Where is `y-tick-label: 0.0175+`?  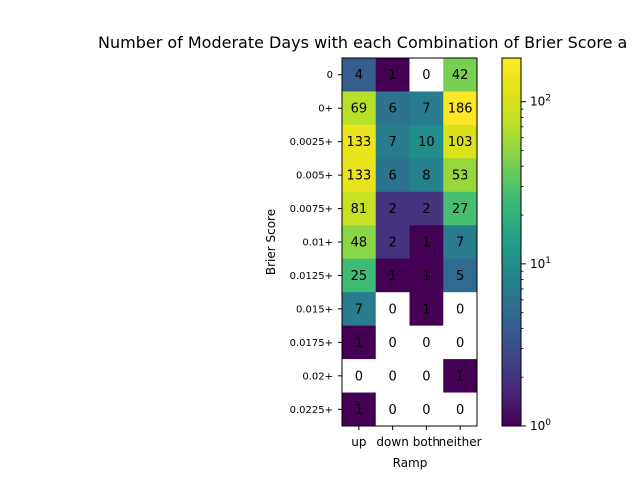 y-tick-label: 0.0175+ is located at coordinates (311, 343).